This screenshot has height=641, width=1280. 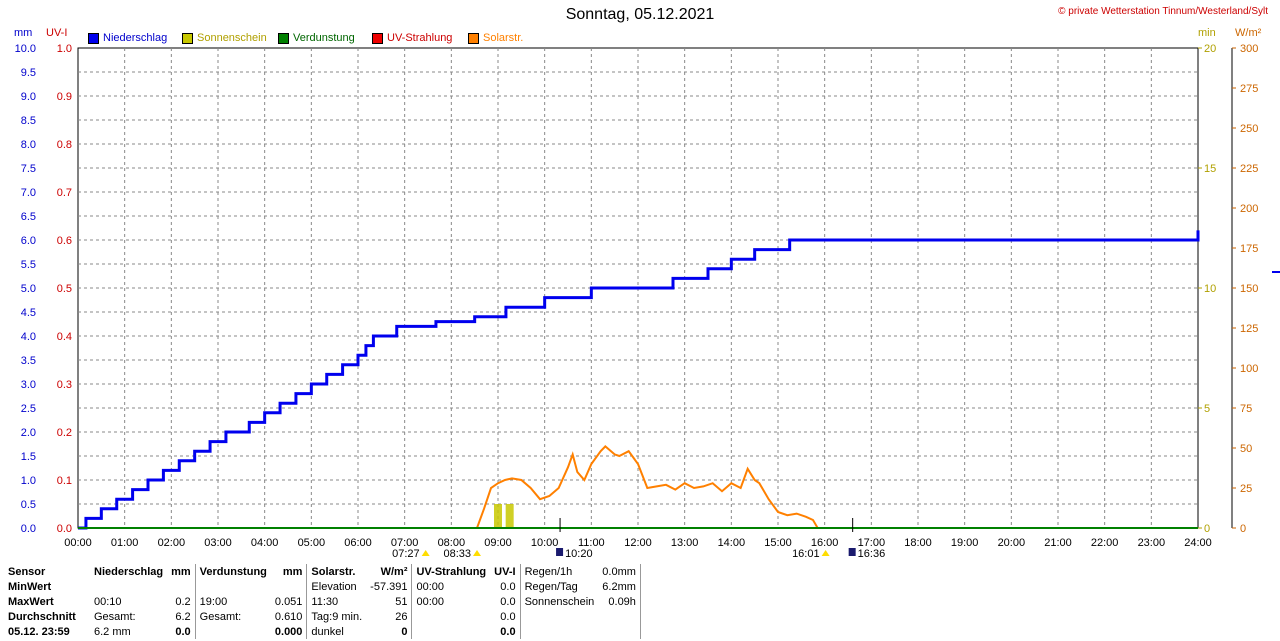 What do you see at coordinates (64, 193) in the screenshot?
I see `y-uv-tick-label: 0.7` at bounding box center [64, 193].